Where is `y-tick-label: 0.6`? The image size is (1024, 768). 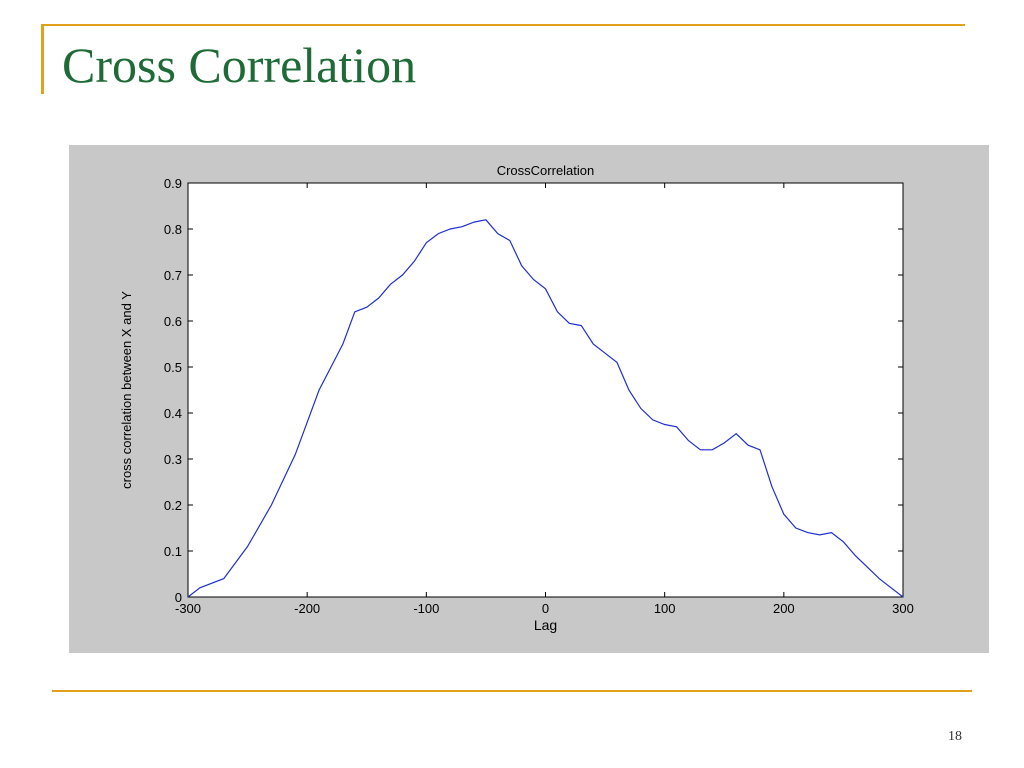 y-tick-label: 0.6 is located at coordinates (173, 321).